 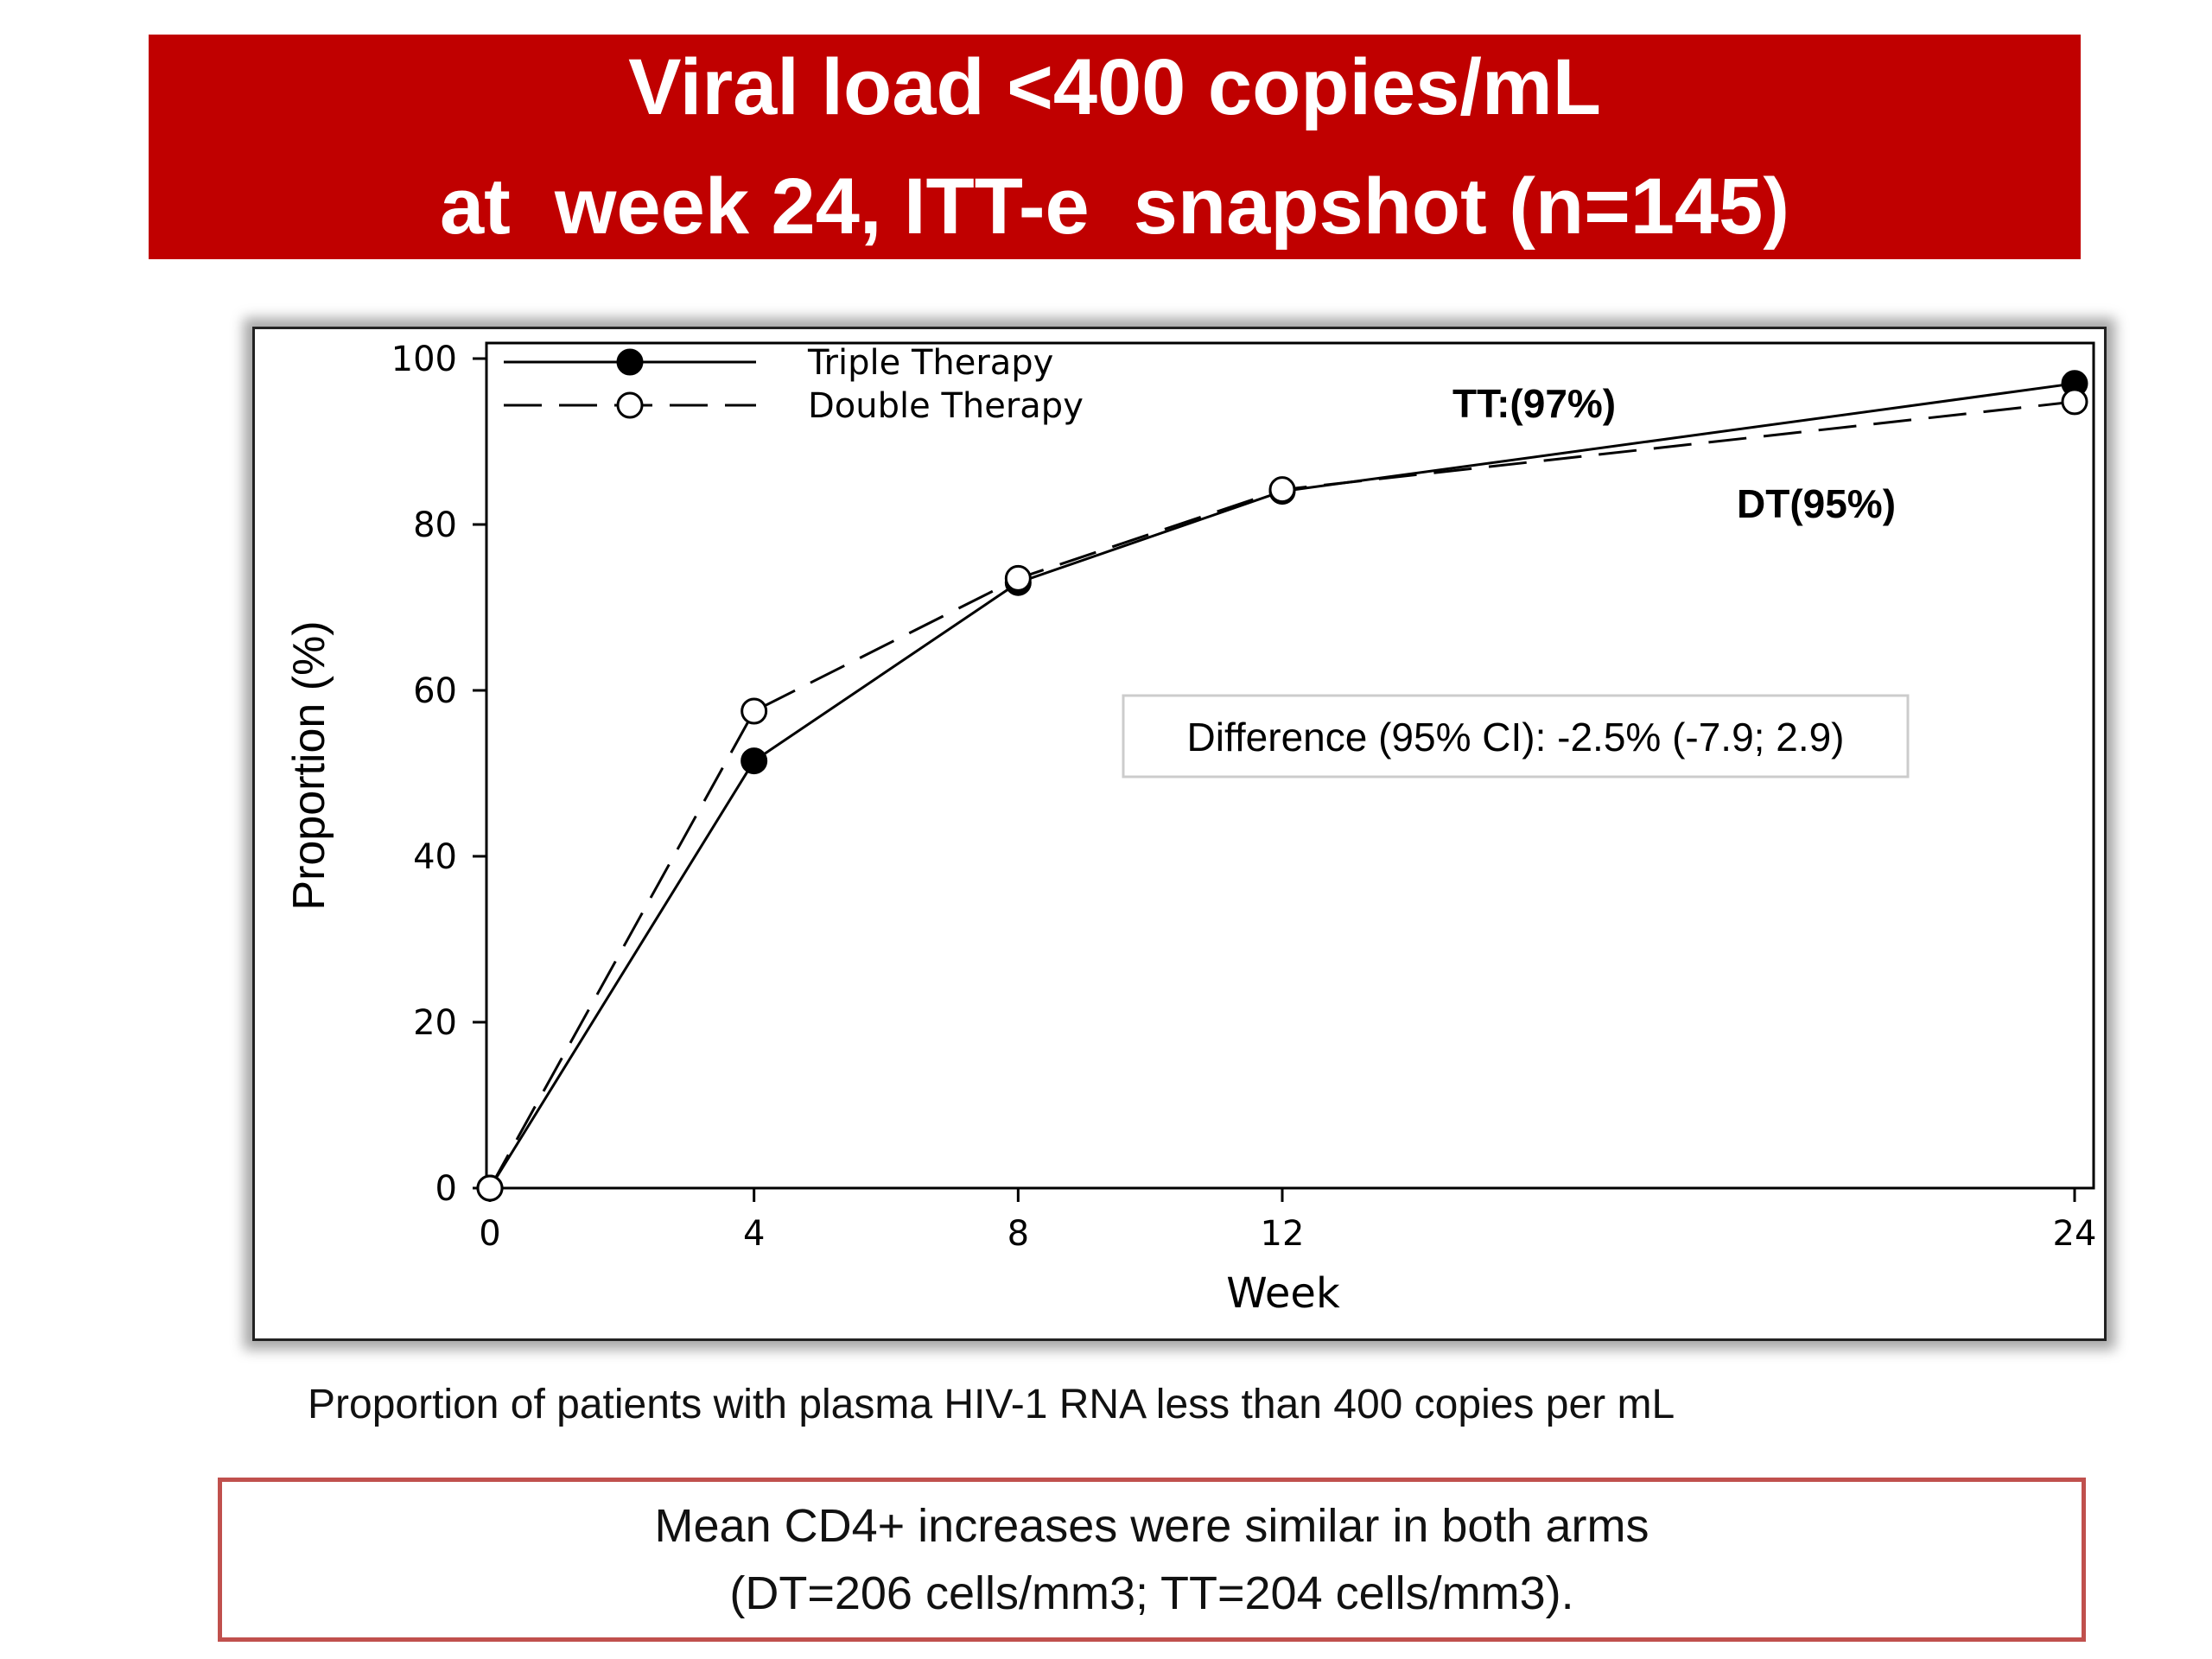 What do you see at coordinates (424, 359) in the screenshot?
I see `y-tick-label: 100` at bounding box center [424, 359].